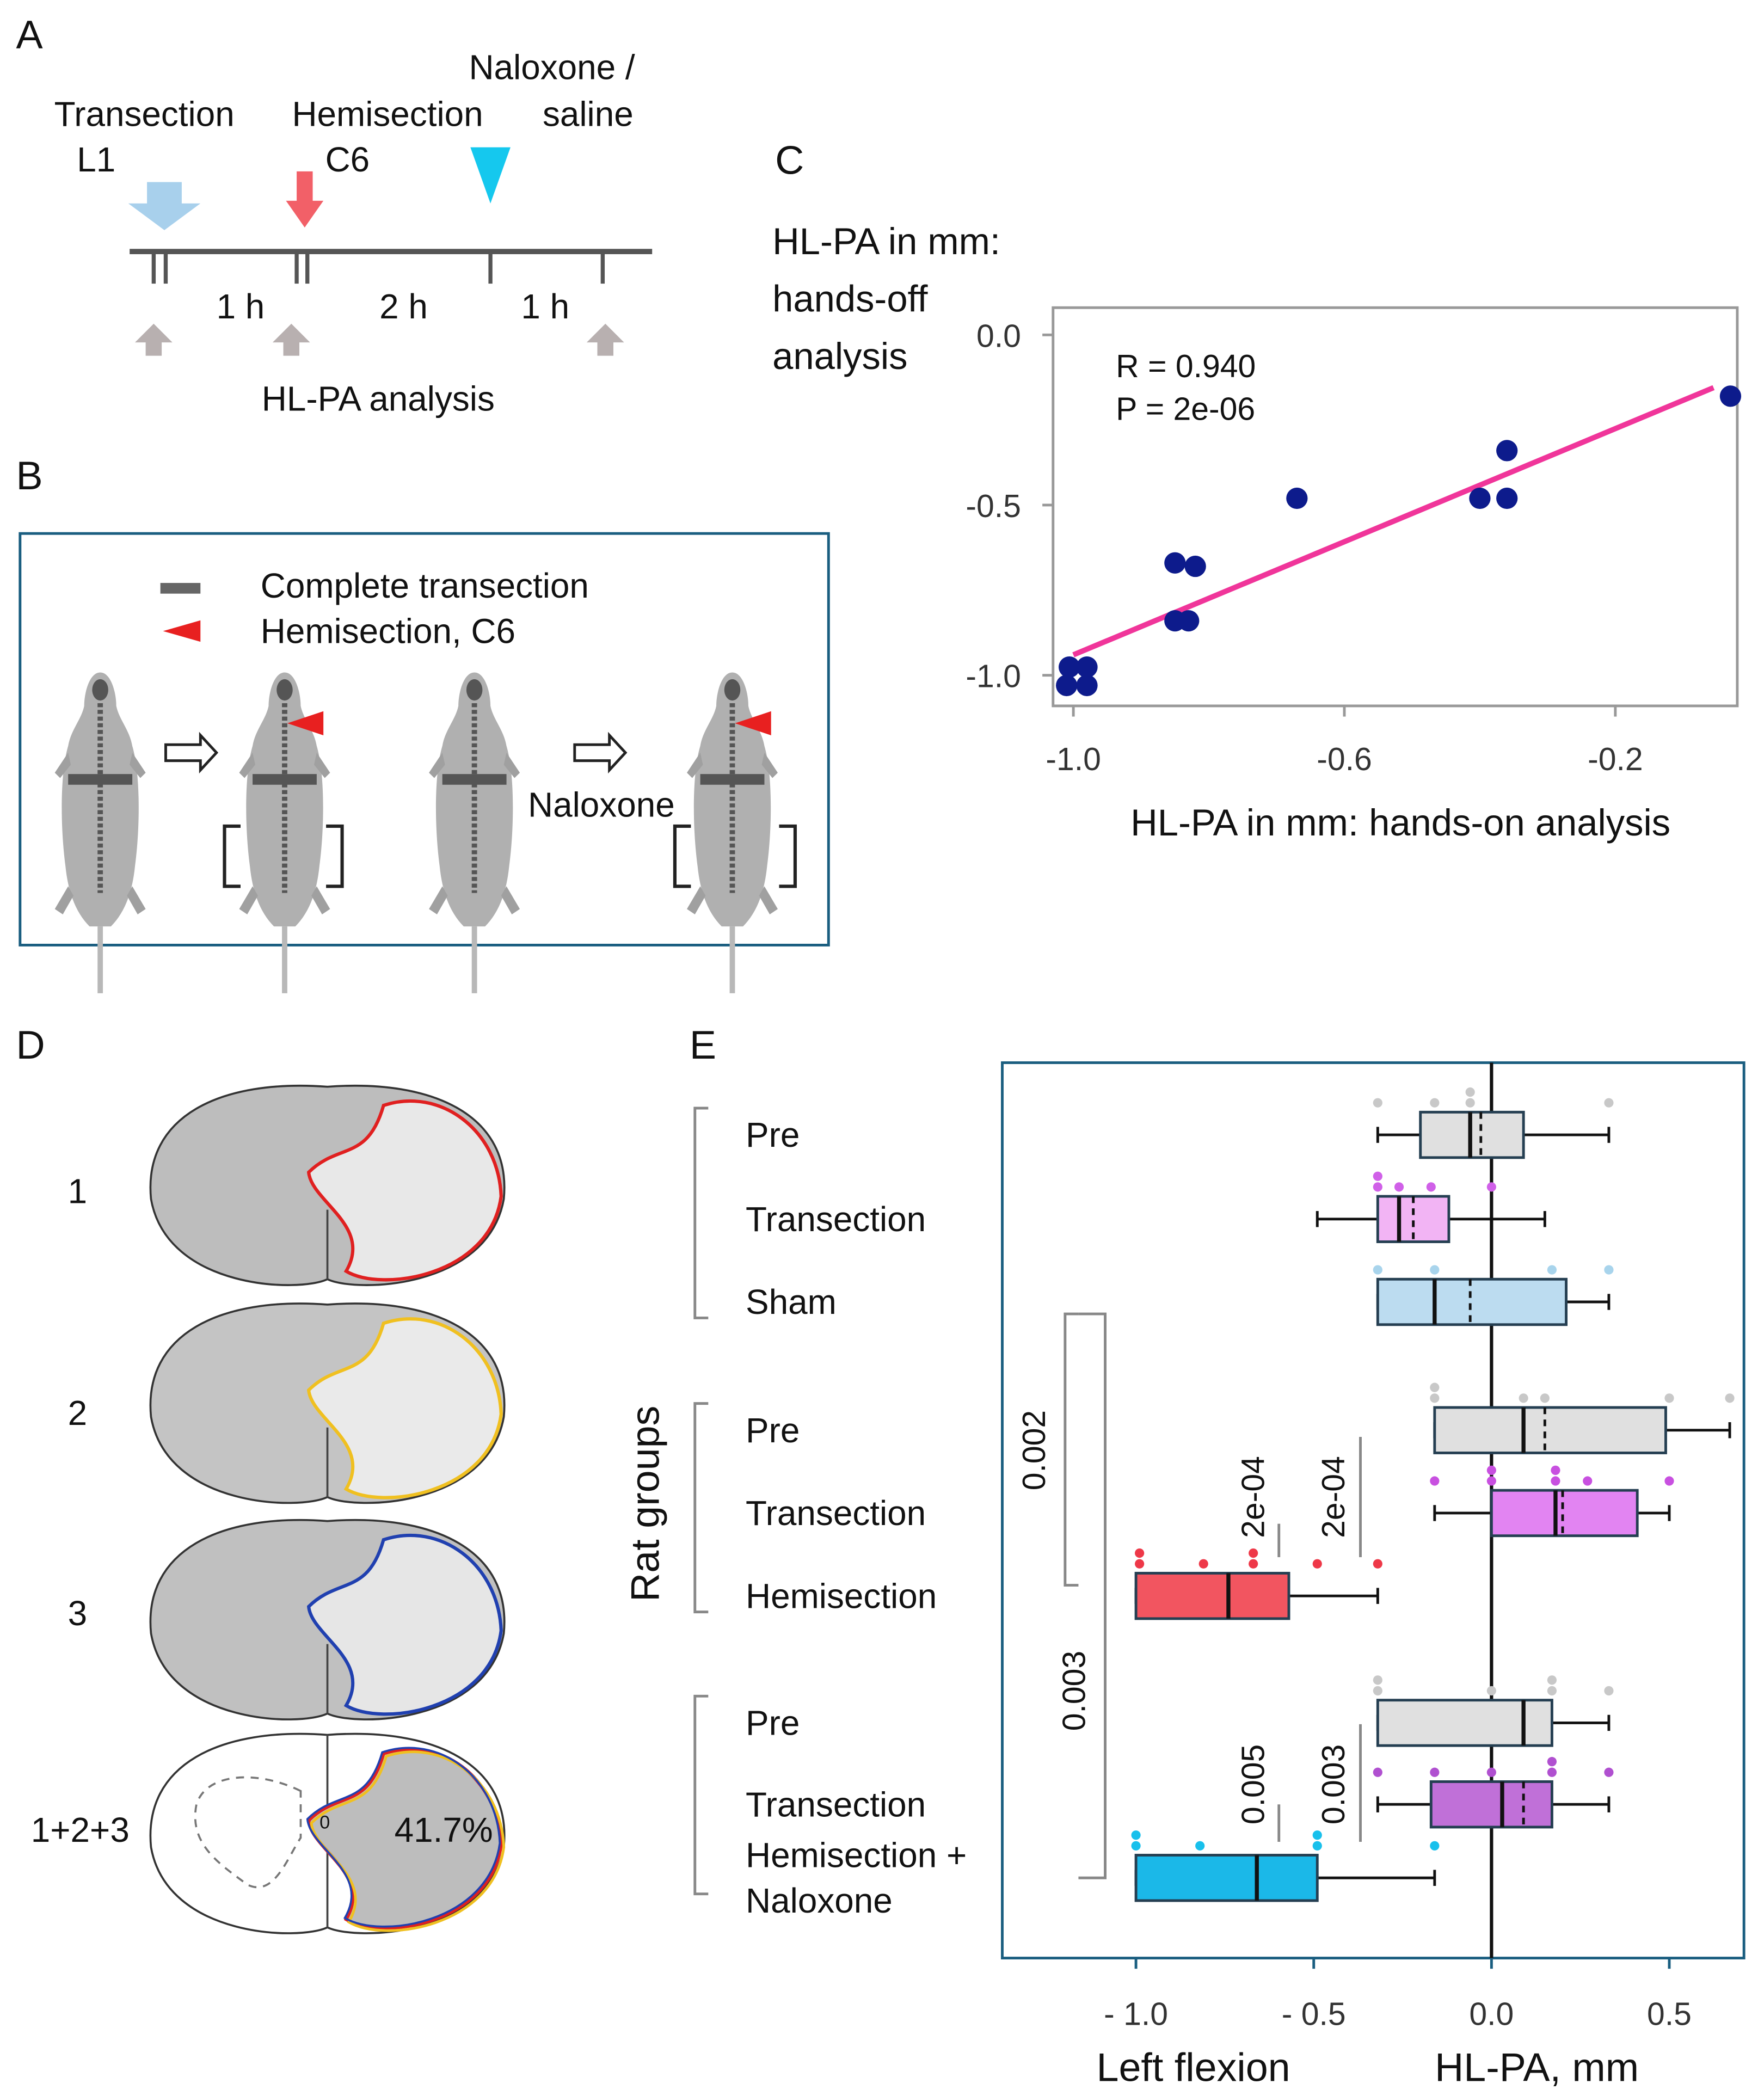 This screenshot has width=1764, height=2096. I want to click on timeline, so click(390, 251).